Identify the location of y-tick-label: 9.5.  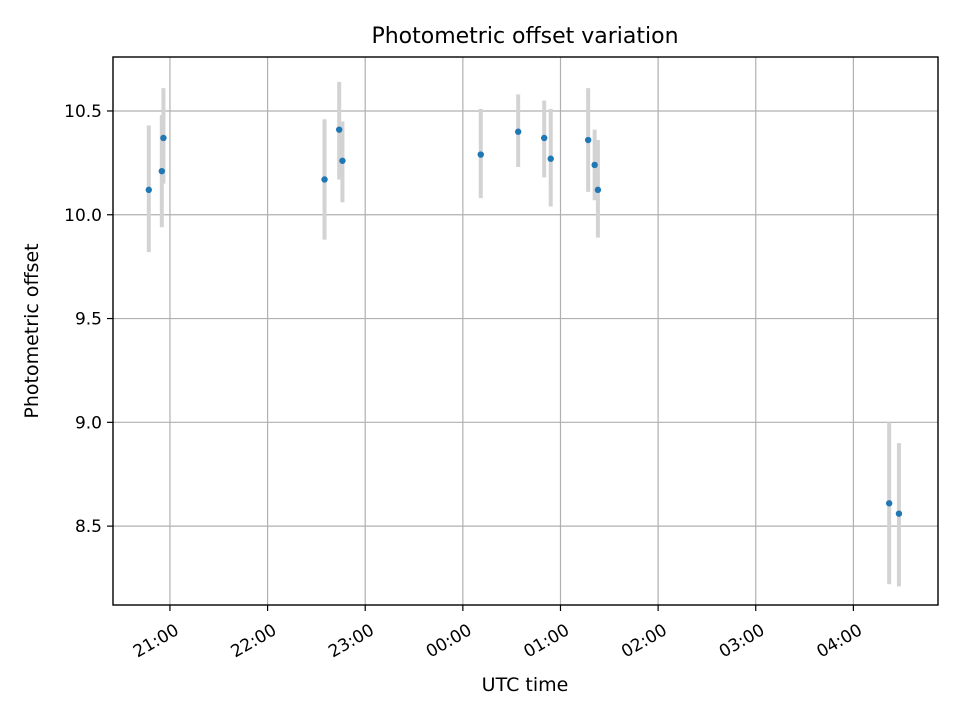
(88, 320).